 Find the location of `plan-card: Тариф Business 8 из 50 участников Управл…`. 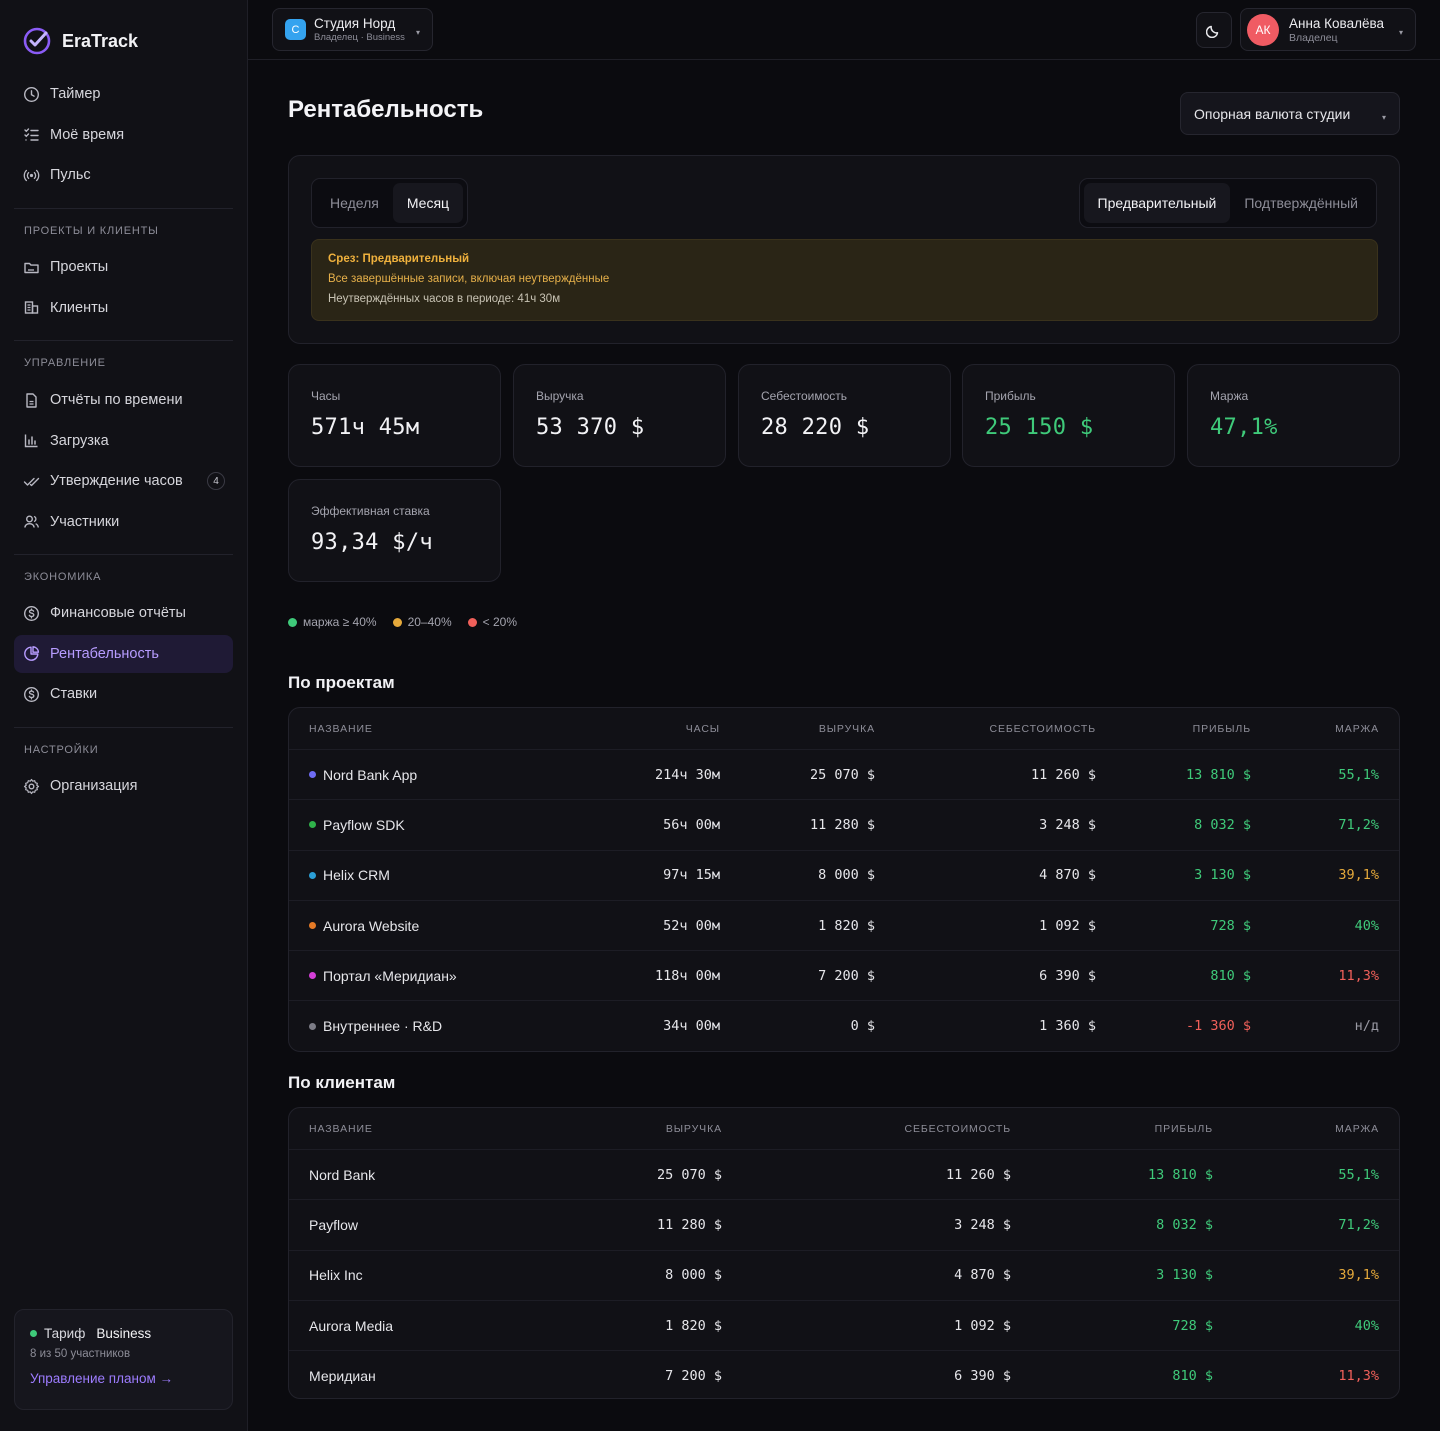

plan-card: Тариф Business 8 из 50 участников Управл… is located at coordinates (123, 1359).